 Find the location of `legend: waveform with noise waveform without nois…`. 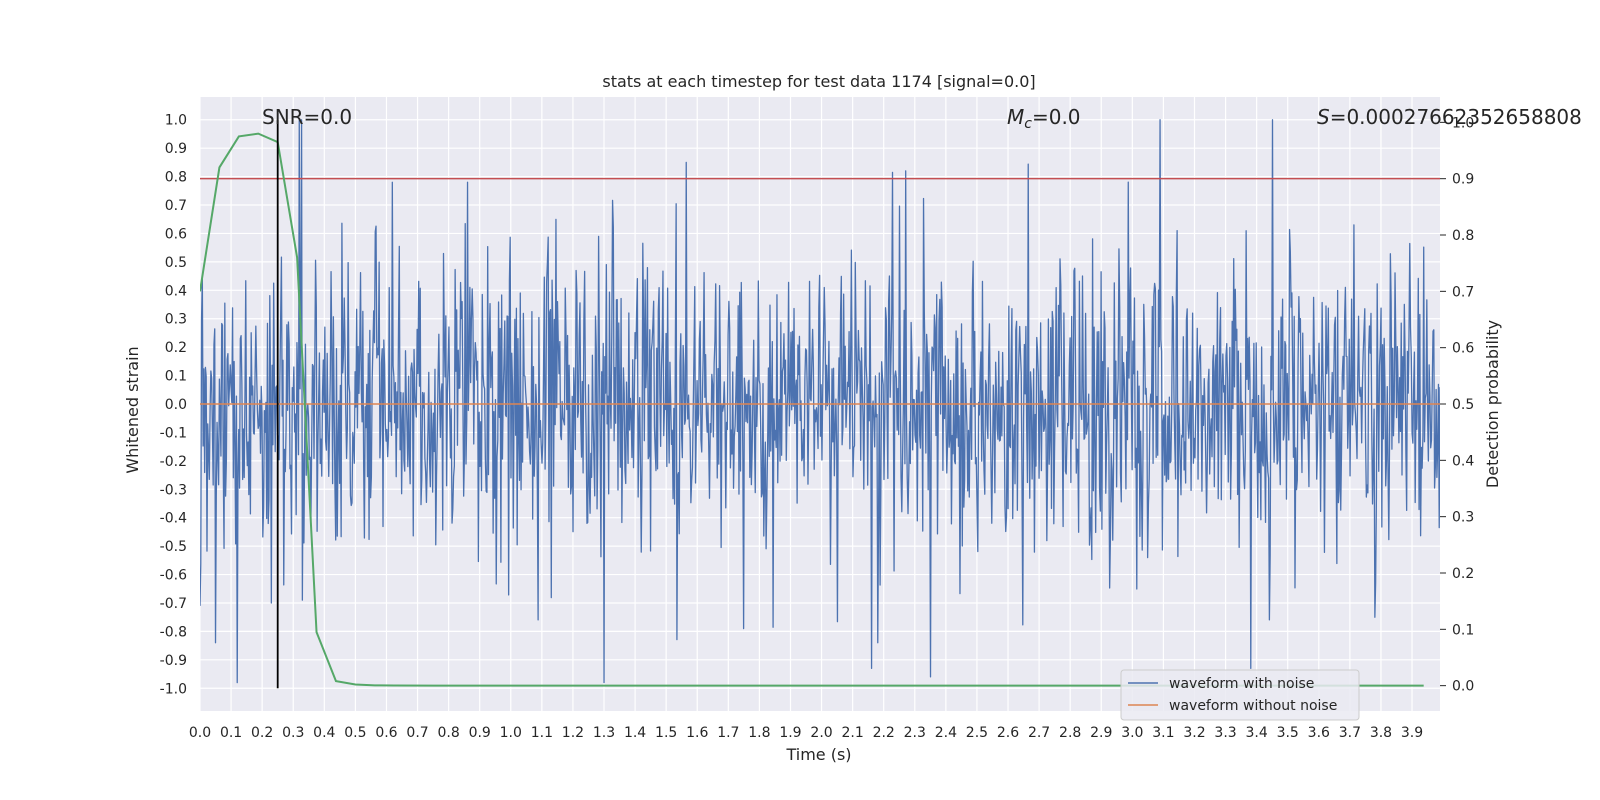

legend: waveform with noise waveform without nois… is located at coordinates (1240, 695).